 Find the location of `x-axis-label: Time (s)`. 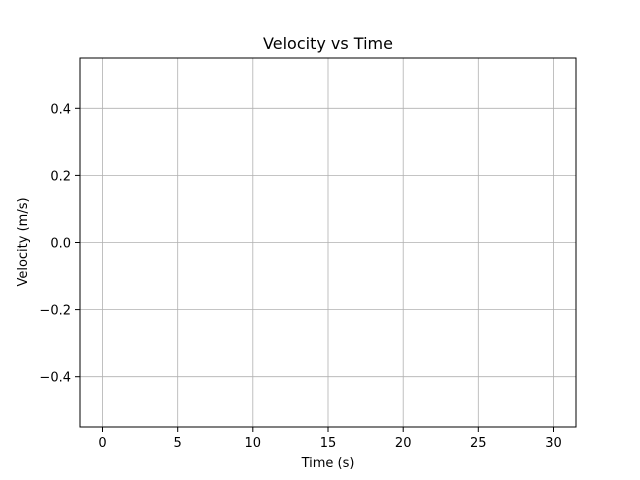

x-axis-label: Time (s) is located at coordinates (328, 463).